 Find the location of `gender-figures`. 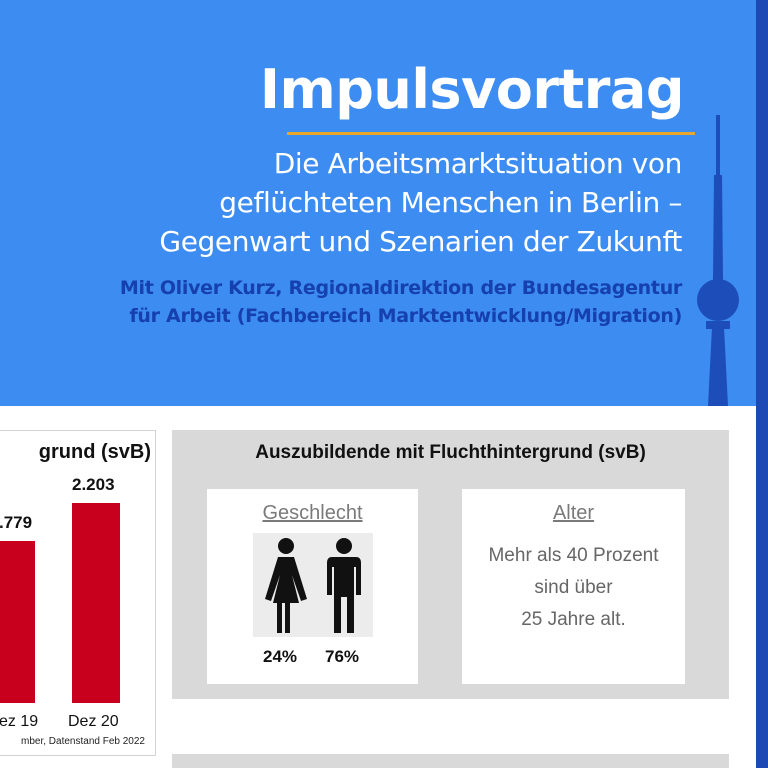

gender-figures is located at coordinates (313, 585).